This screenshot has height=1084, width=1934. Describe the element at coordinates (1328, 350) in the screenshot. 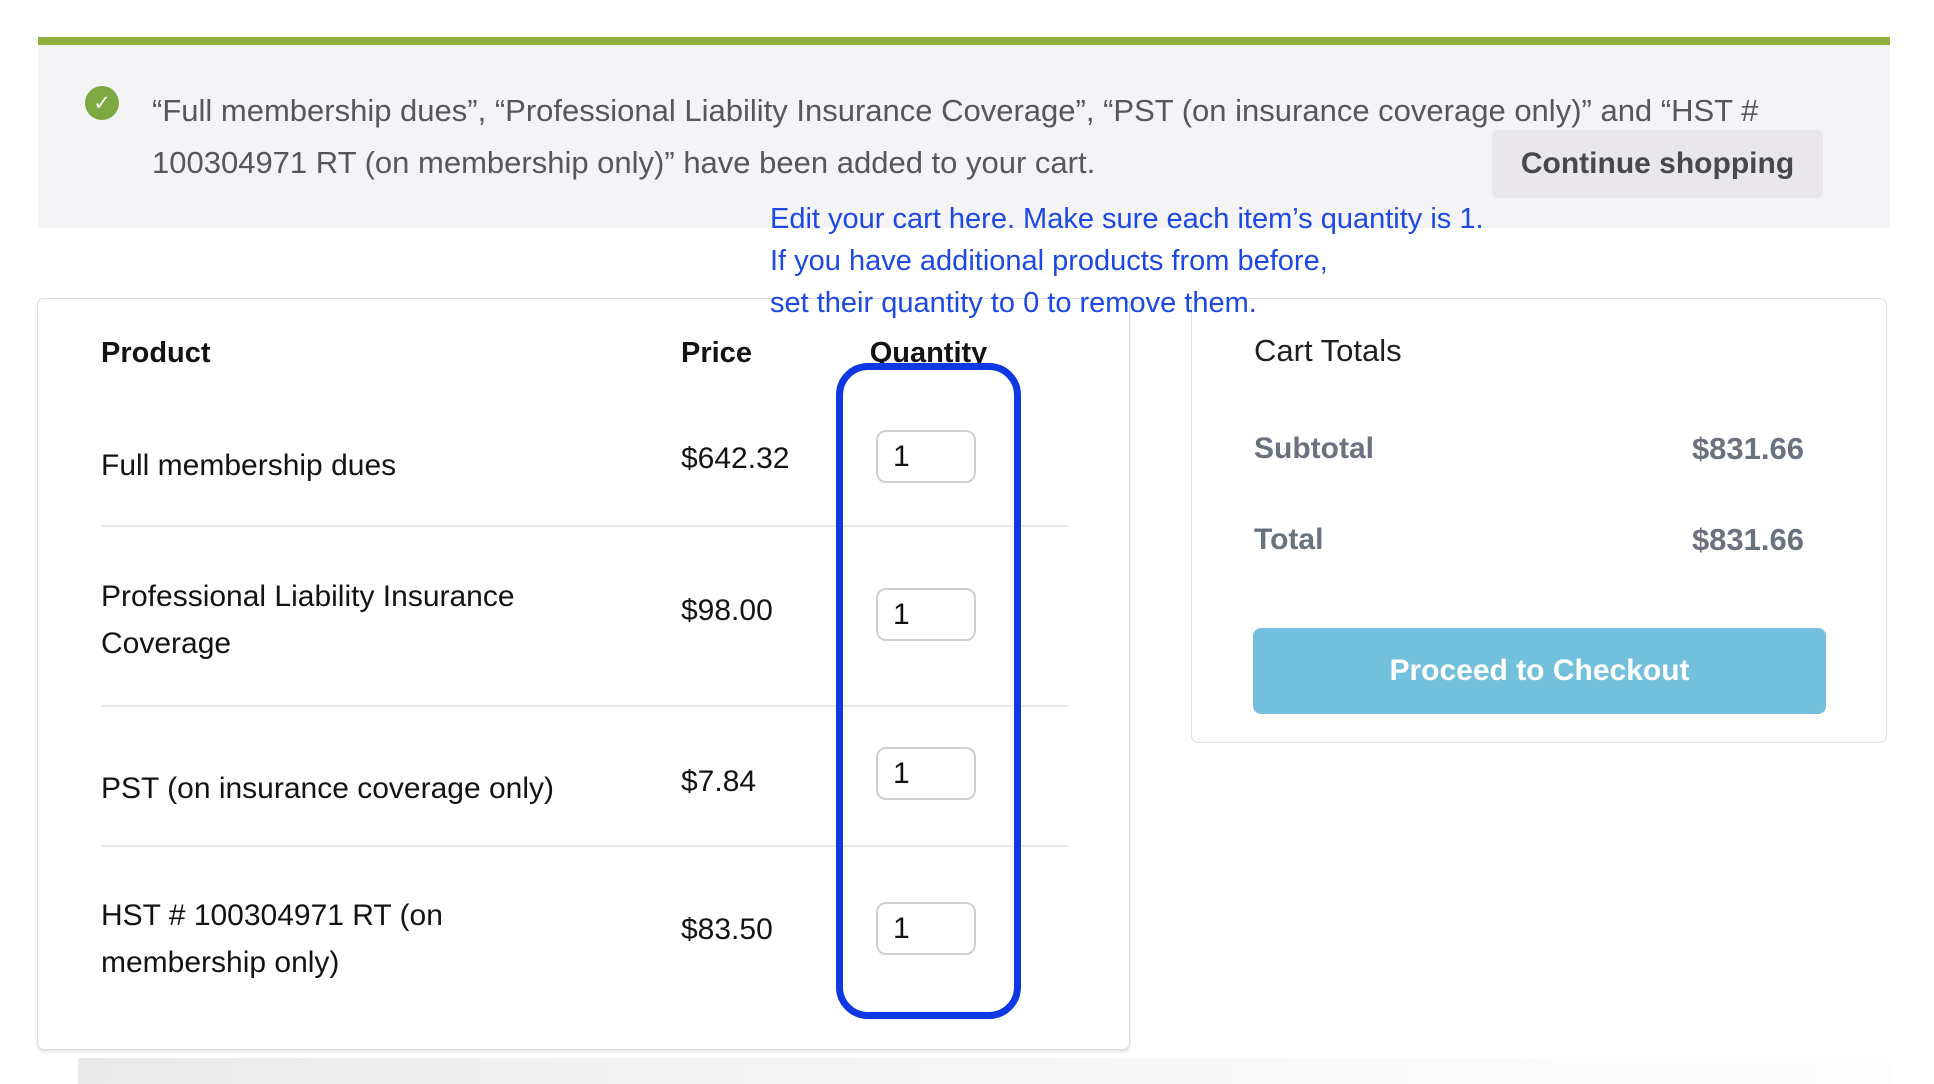

I see `cart-totals-title: Cart Totals` at that location.